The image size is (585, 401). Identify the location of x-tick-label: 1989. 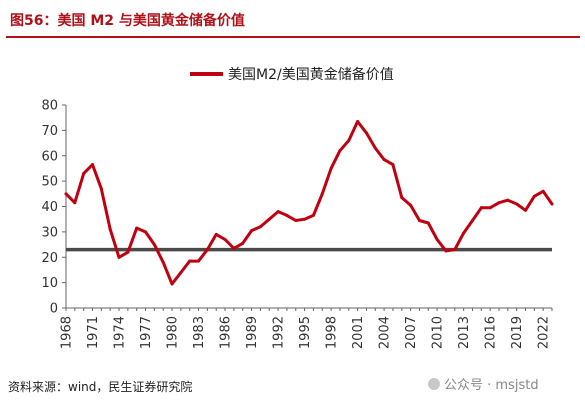
(252, 332).